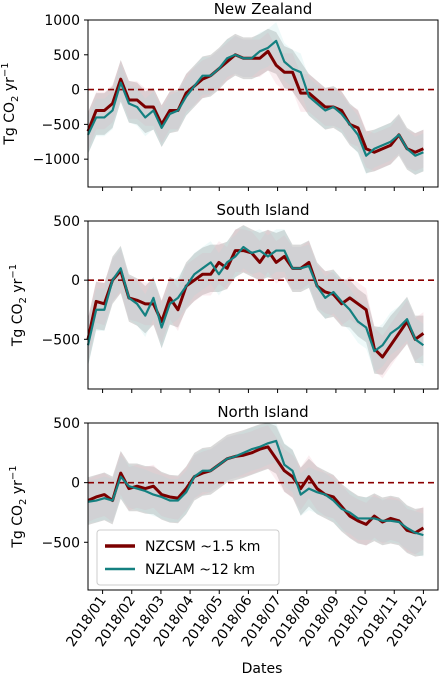 Image resolution: width=440 pixels, height=676 pixels. I want to click on legend: NZCSM ~1.5 km NZLAM ~12 km, so click(188, 557).